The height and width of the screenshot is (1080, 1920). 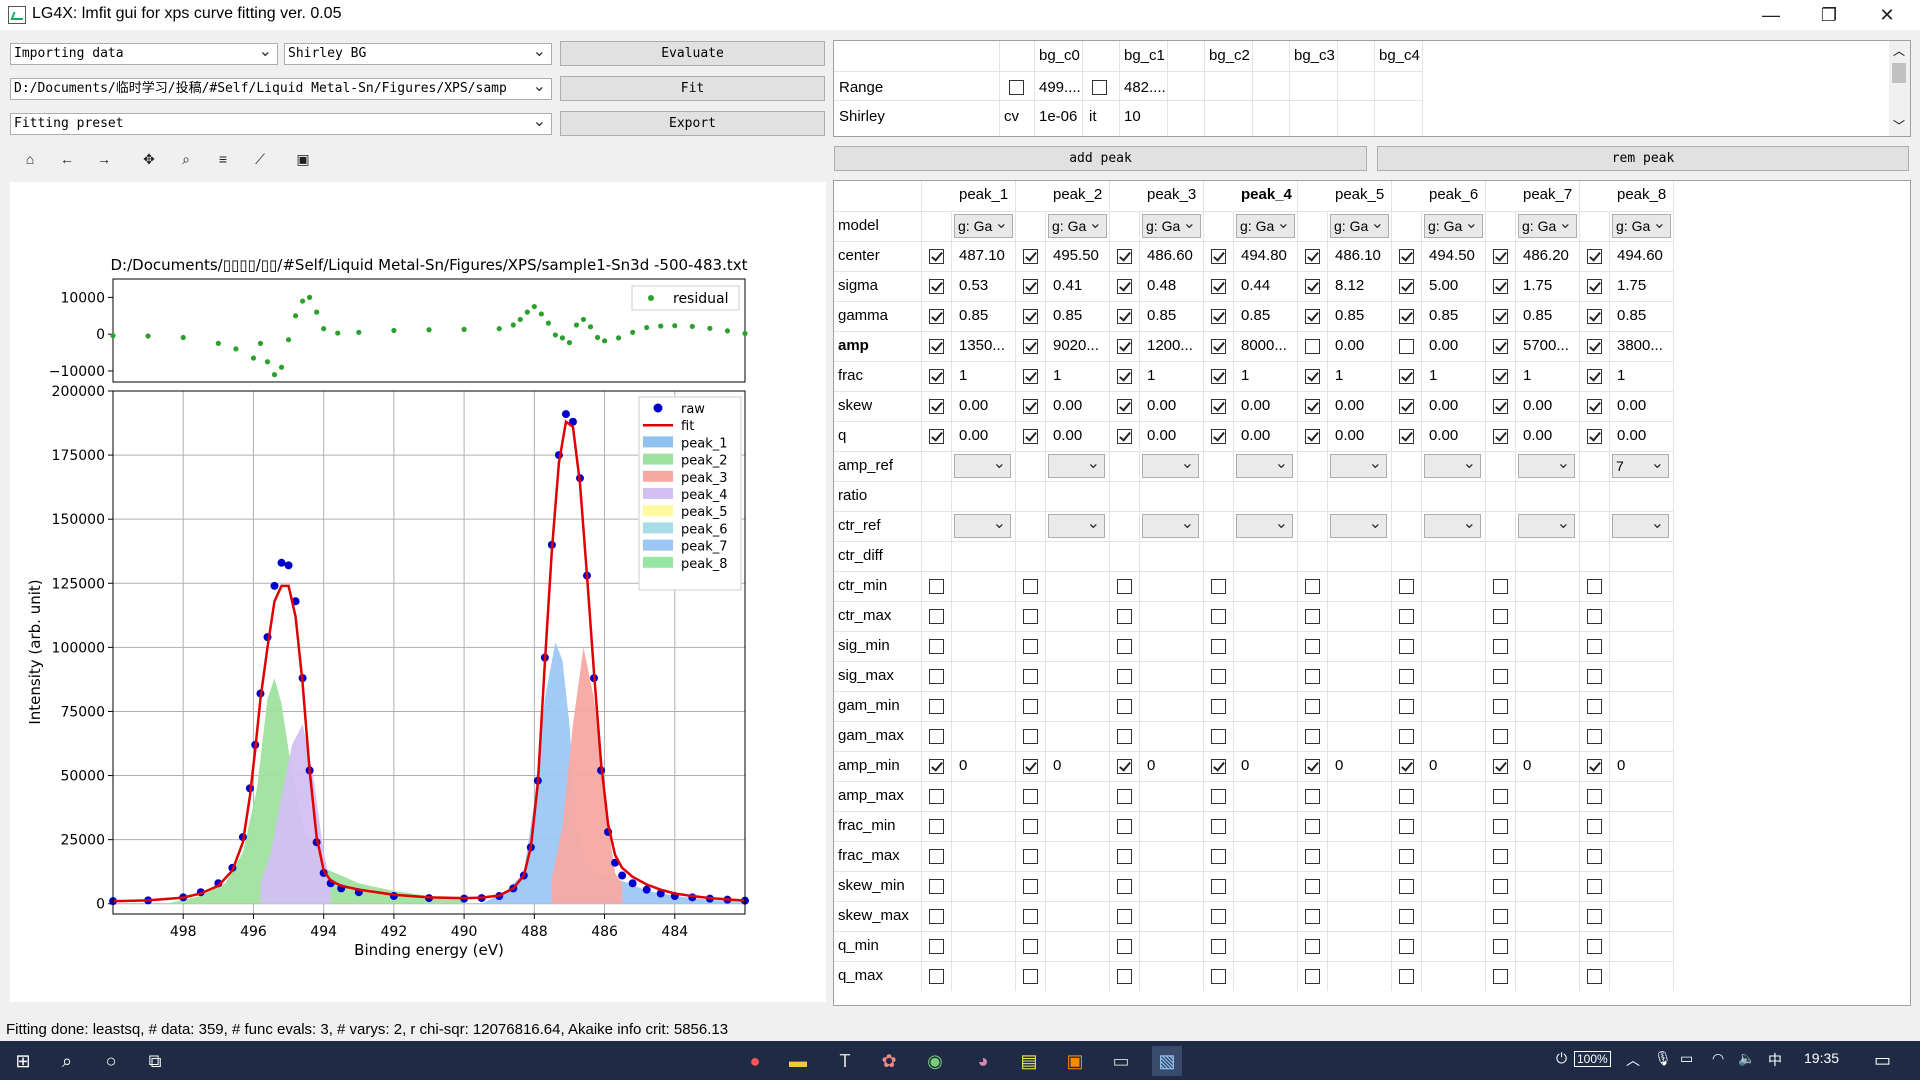 What do you see at coordinates (1640, 466) in the screenshot?
I see `amp-ref-select: 7 ⌄` at bounding box center [1640, 466].